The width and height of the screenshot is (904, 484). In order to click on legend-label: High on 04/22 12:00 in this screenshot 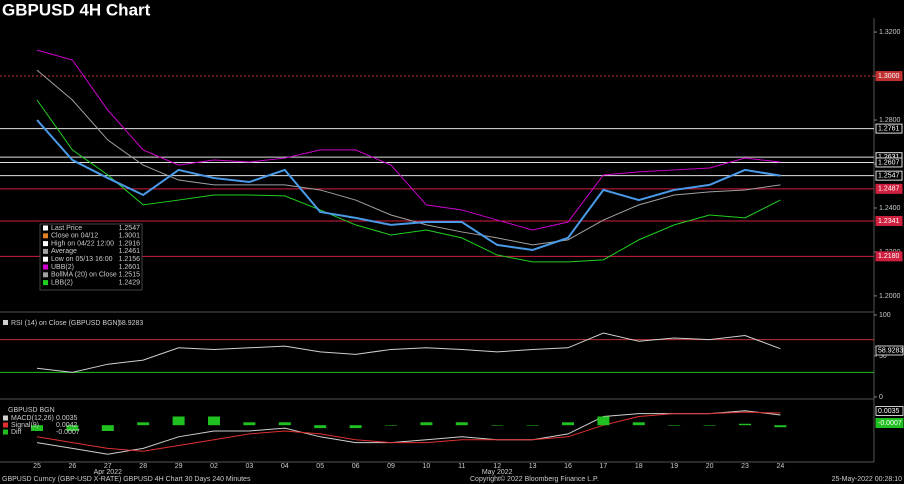, I will do `click(82, 243)`.